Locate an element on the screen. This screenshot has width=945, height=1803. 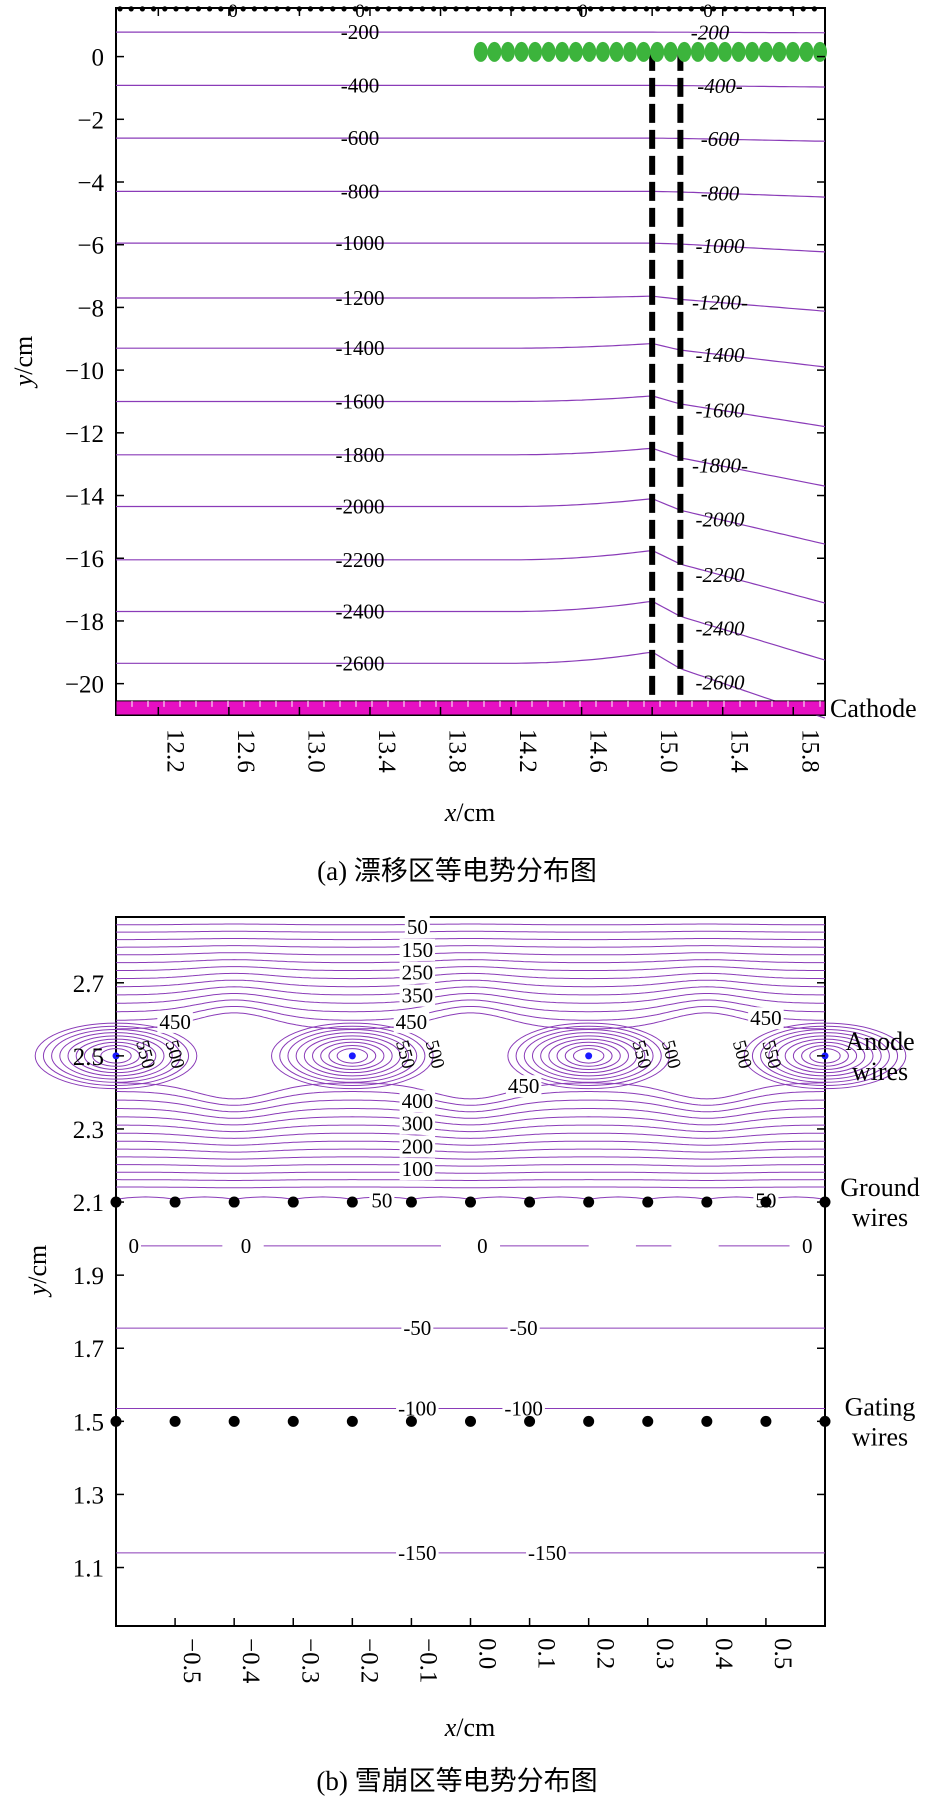
x-tick-label: 14.2 is located at coordinates (527, 751).